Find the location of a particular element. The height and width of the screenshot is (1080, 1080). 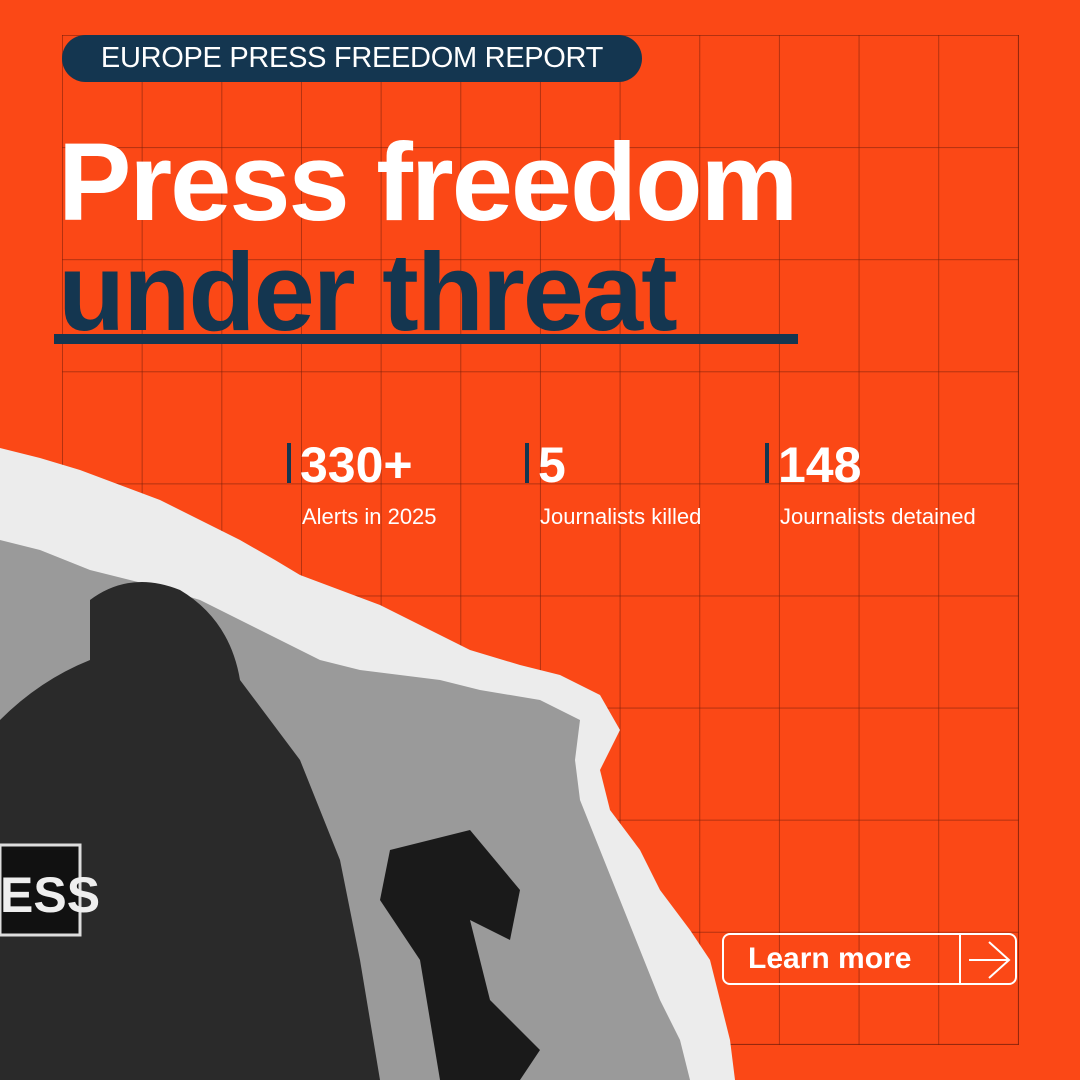

learn-more-button: Learn more is located at coordinates (869, 959).